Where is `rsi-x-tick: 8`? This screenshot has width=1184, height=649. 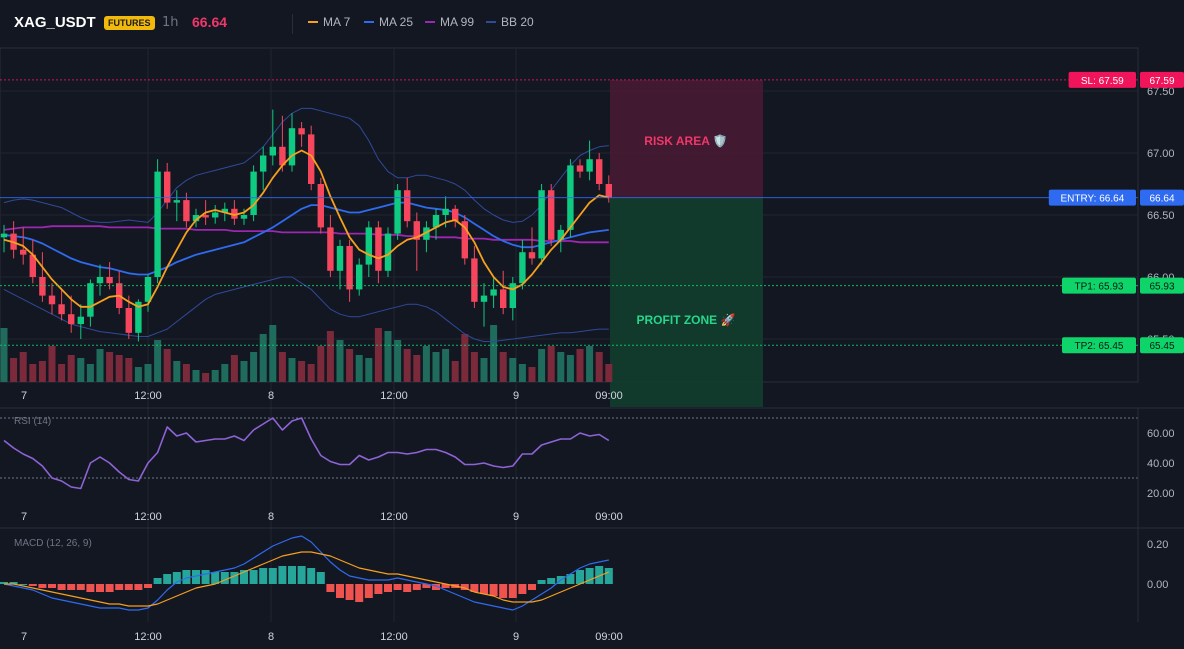 rsi-x-tick: 8 is located at coordinates (271, 517).